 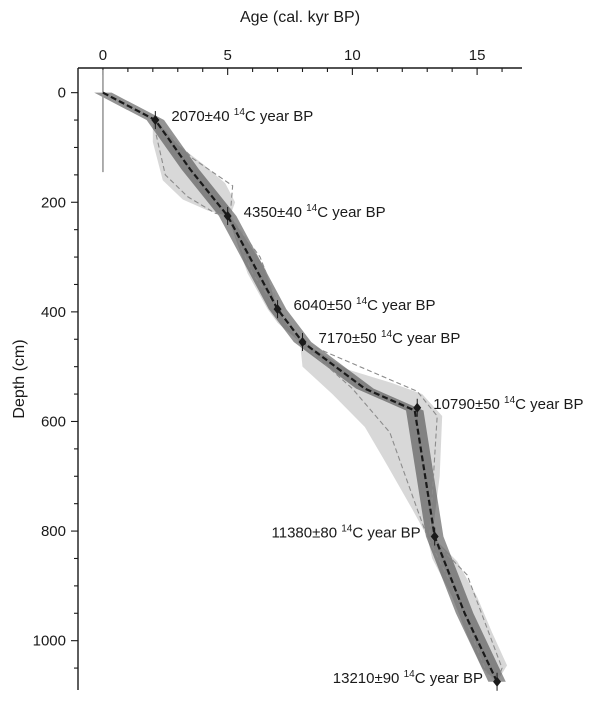 I want to click on date-label: 6040±50 14C year BP, so click(x=365, y=305).